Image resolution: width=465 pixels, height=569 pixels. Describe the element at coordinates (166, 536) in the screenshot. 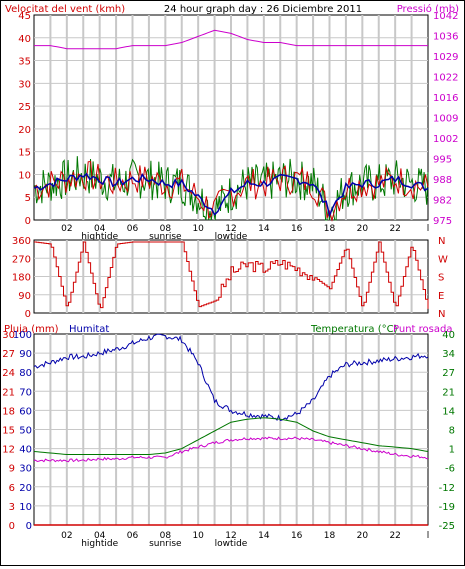

I see `panel3-hour-label-08: 08` at that location.